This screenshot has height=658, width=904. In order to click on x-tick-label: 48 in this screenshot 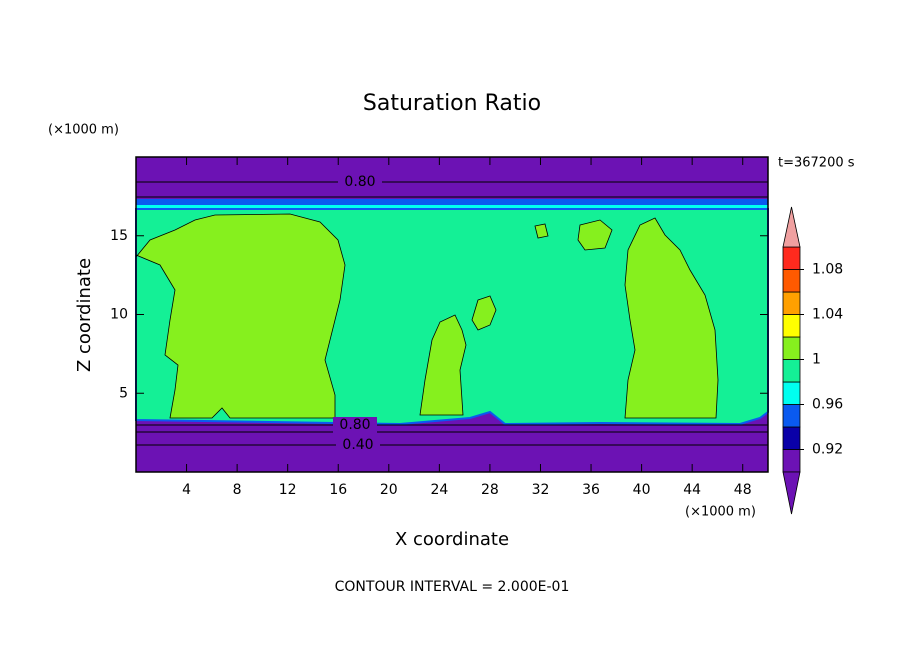, I will do `click(743, 490)`.